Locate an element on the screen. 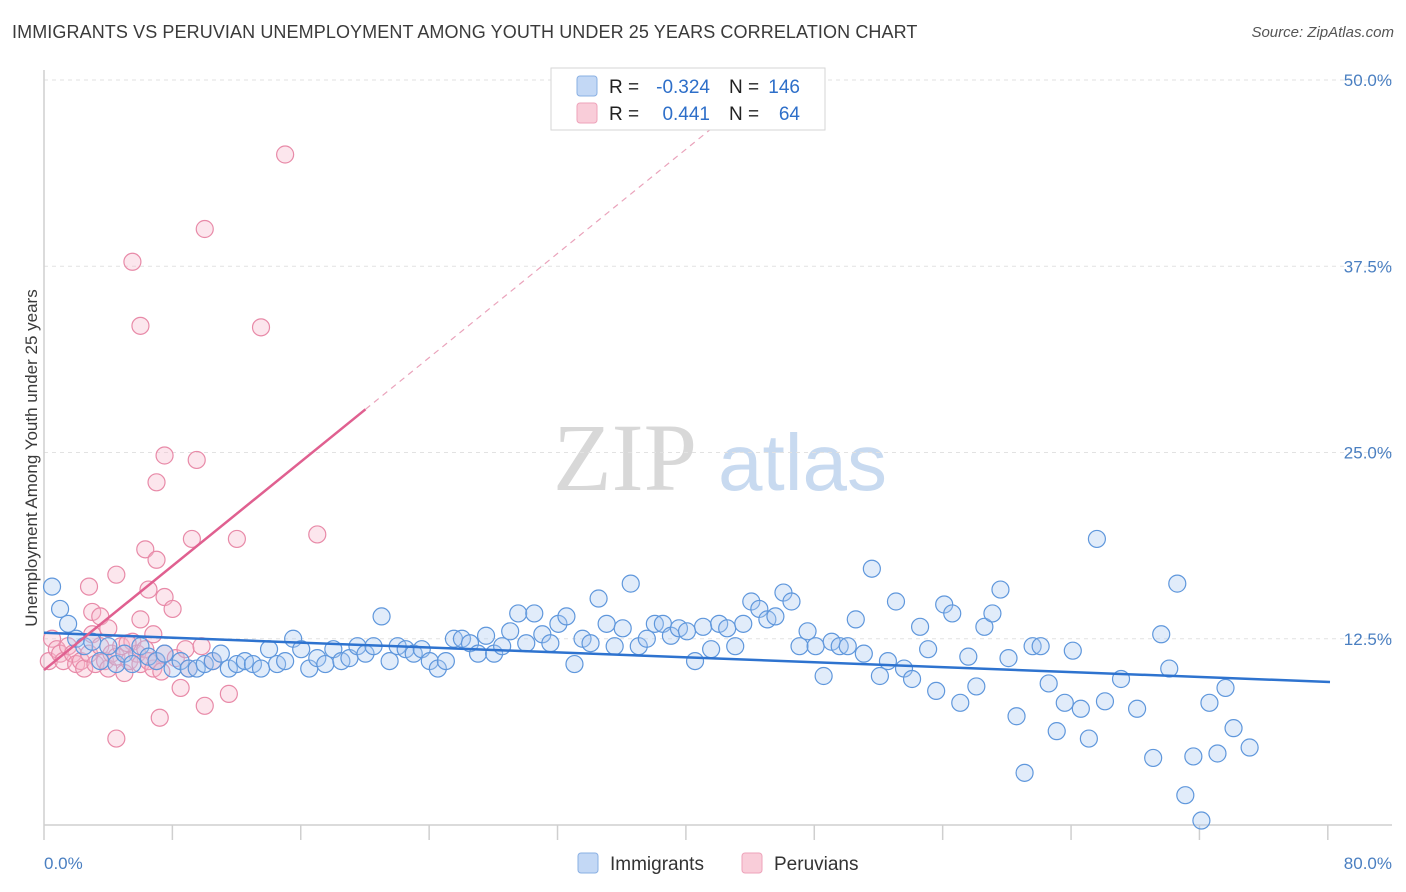 The image size is (1406, 892). x-tick-label-min: 0.0% is located at coordinates (63, 863).